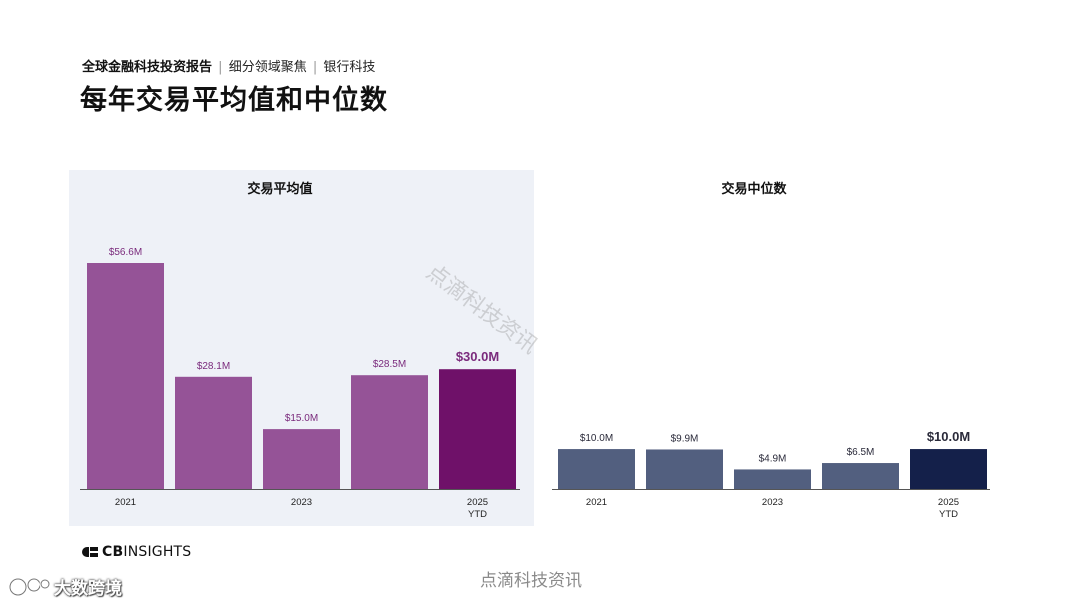 Image resolution: width=1080 pixels, height=608 pixels. What do you see at coordinates (948, 514) in the screenshot?
I see `tick-sublabel-median: YTD` at bounding box center [948, 514].